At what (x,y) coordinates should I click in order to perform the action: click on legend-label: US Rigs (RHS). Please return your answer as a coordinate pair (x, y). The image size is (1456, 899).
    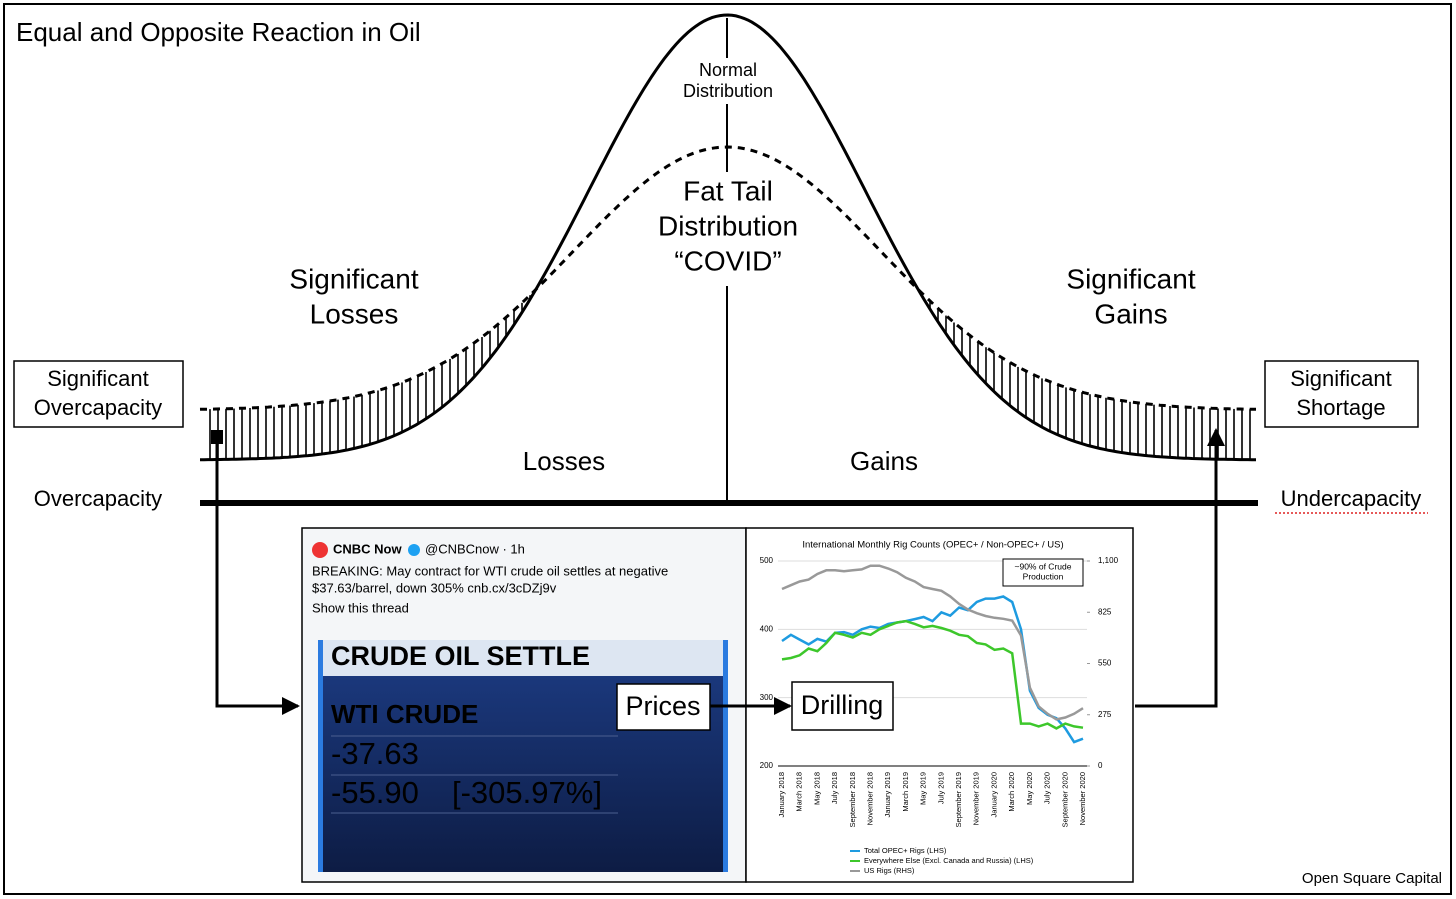
    Looking at the image, I should click on (889, 870).